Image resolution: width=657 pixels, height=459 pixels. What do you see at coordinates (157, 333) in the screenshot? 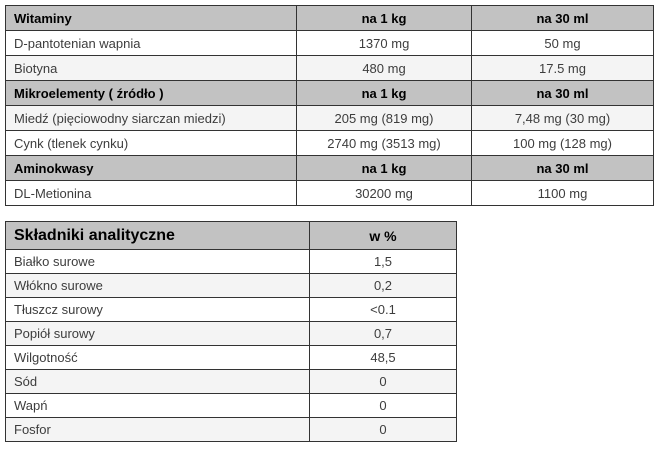
I see `component-name-cell: Popiół surowy` at bounding box center [157, 333].